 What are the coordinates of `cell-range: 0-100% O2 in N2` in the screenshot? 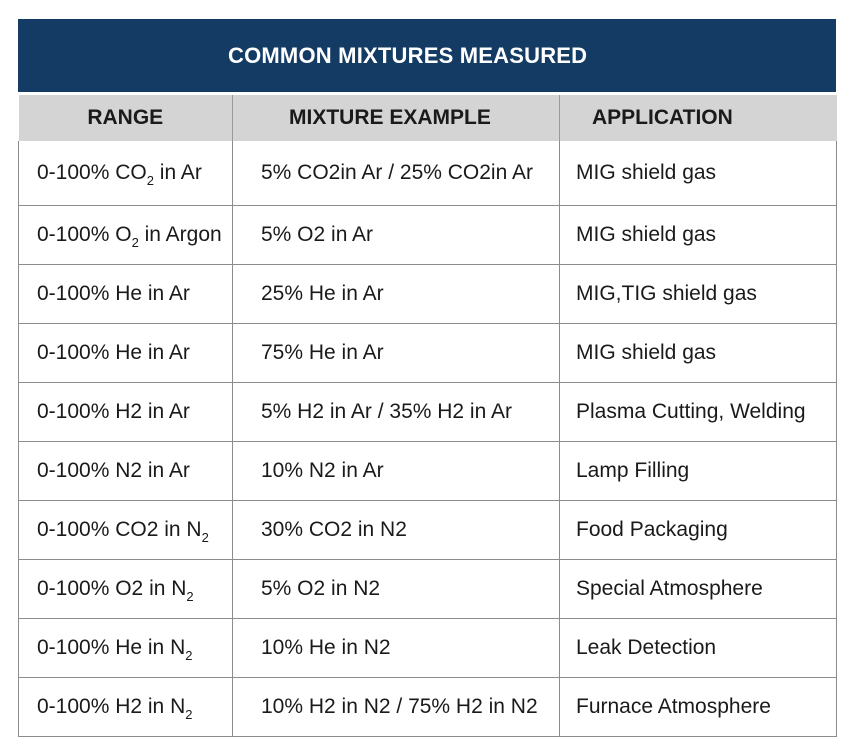 It's located at (125, 589).